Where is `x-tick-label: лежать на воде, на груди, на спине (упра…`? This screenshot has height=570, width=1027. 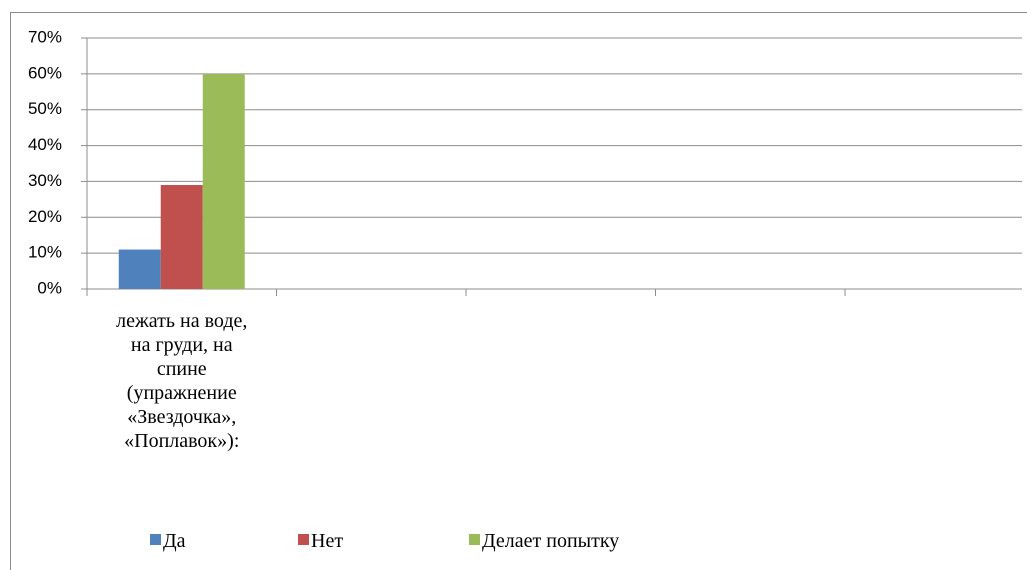
x-tick-label: лежать на воде, на груди, на спине (упра… is located at coordinates (182, 381).